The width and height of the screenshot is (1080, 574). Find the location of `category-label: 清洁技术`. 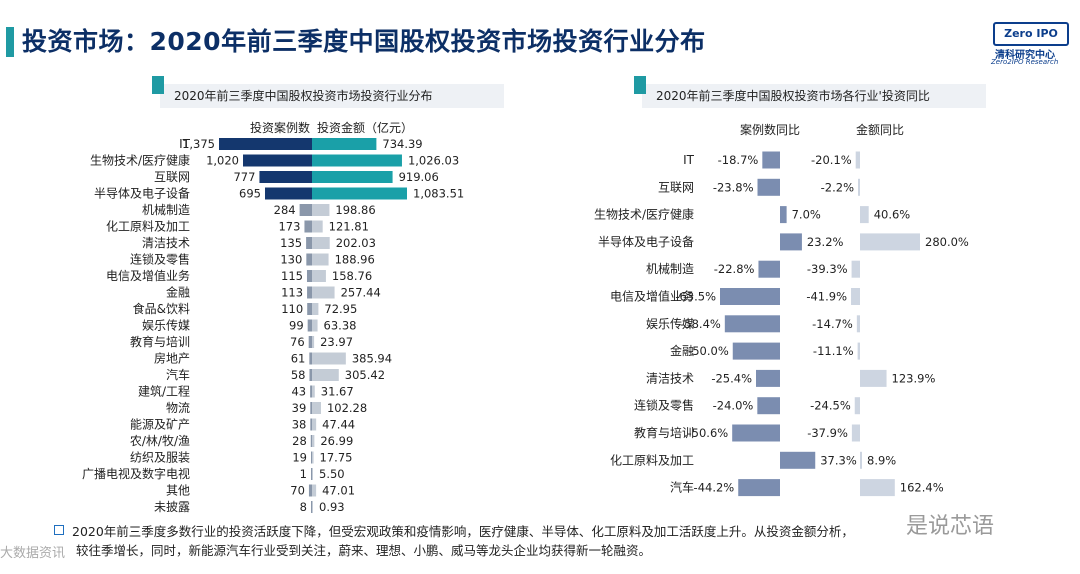

category-label: 清洁技术 is located at coordinates (166, 243).